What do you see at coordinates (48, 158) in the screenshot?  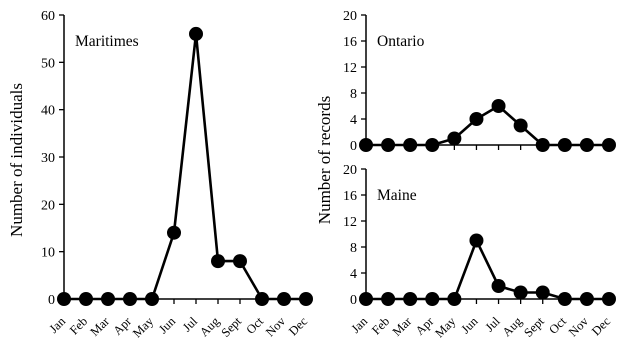 I see `y-tick-label: 30` at bounding box center [48, 158].